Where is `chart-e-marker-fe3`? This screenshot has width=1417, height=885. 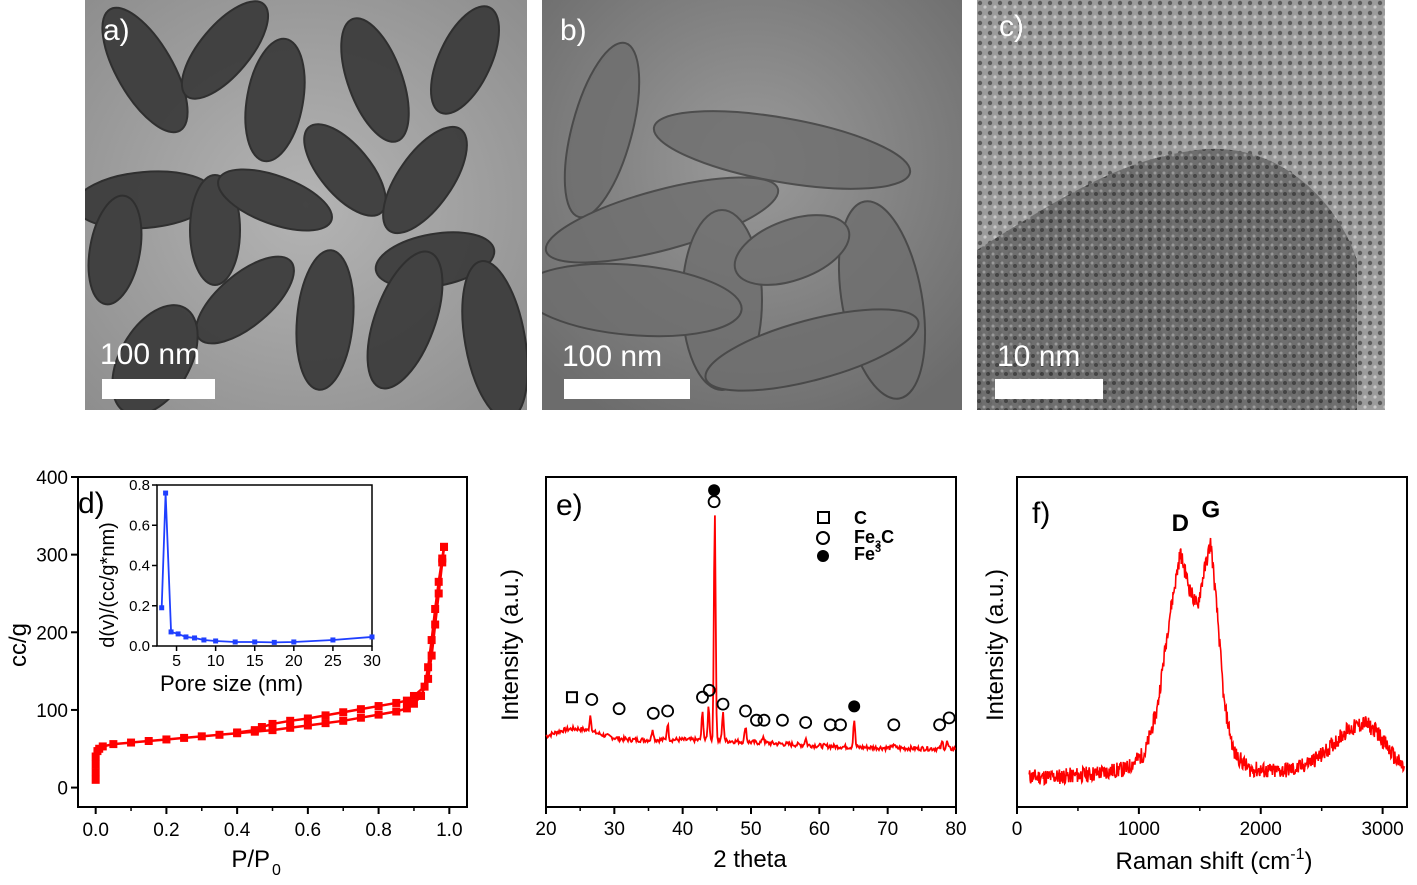 chart-e-marker-fe3 is located at coordinates (854, 706).